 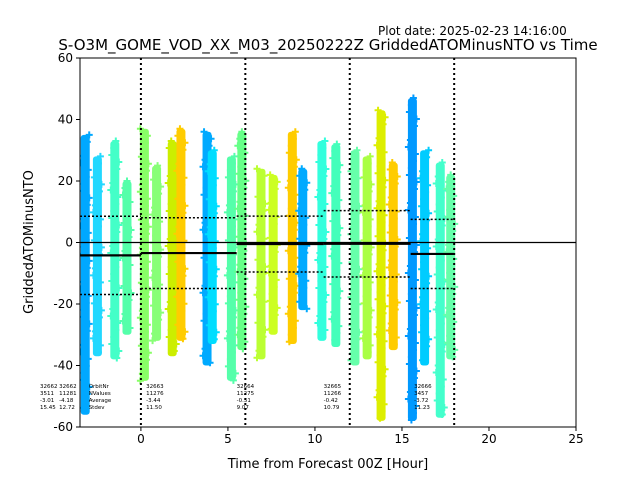 I want to click on orbit-annotation-line: 3457, so click(x=421, y=394).